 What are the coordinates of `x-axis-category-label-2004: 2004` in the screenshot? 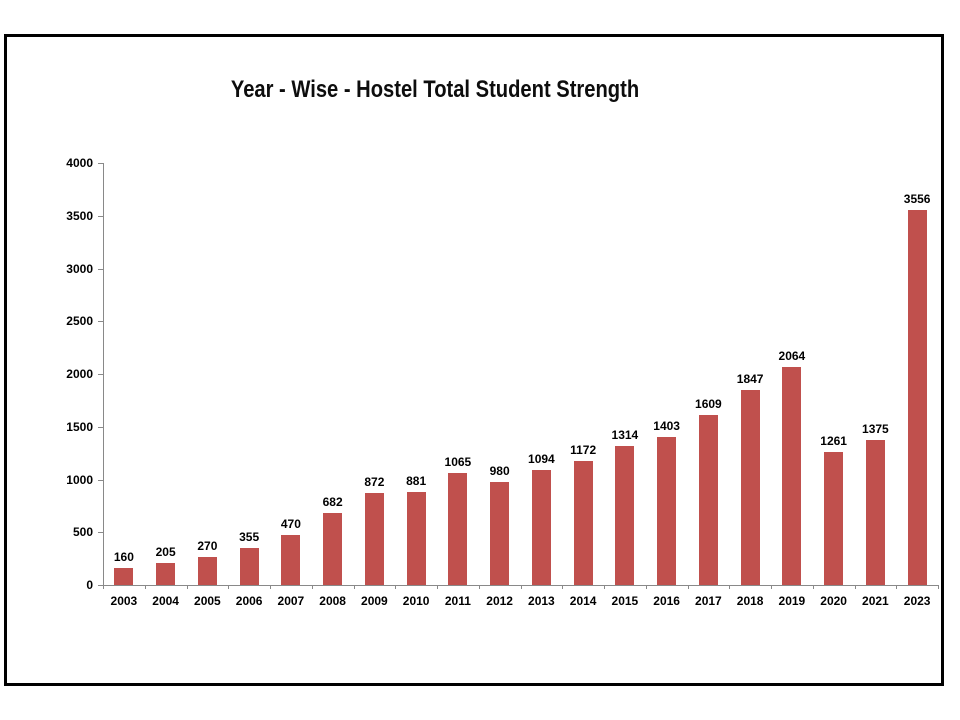 It's located at (165, 601).